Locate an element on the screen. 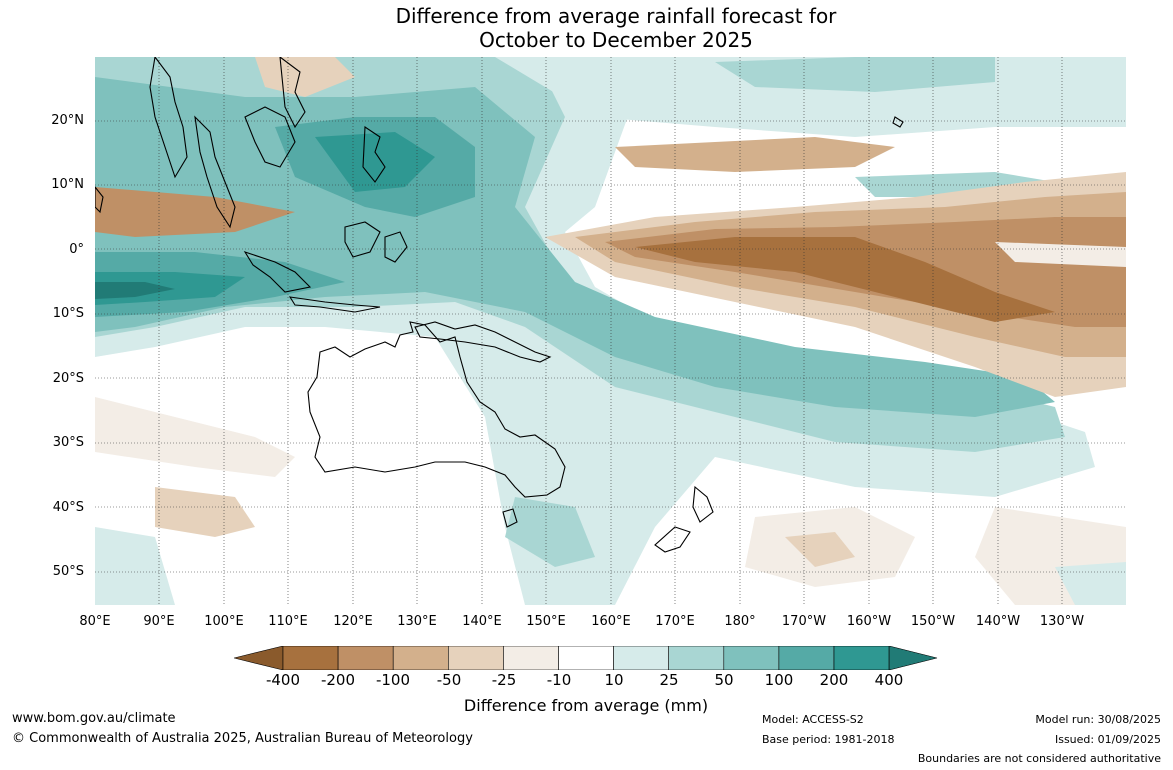 This screenshot has height=770, width=1173. colorbar is located at coordinates (586, 658).